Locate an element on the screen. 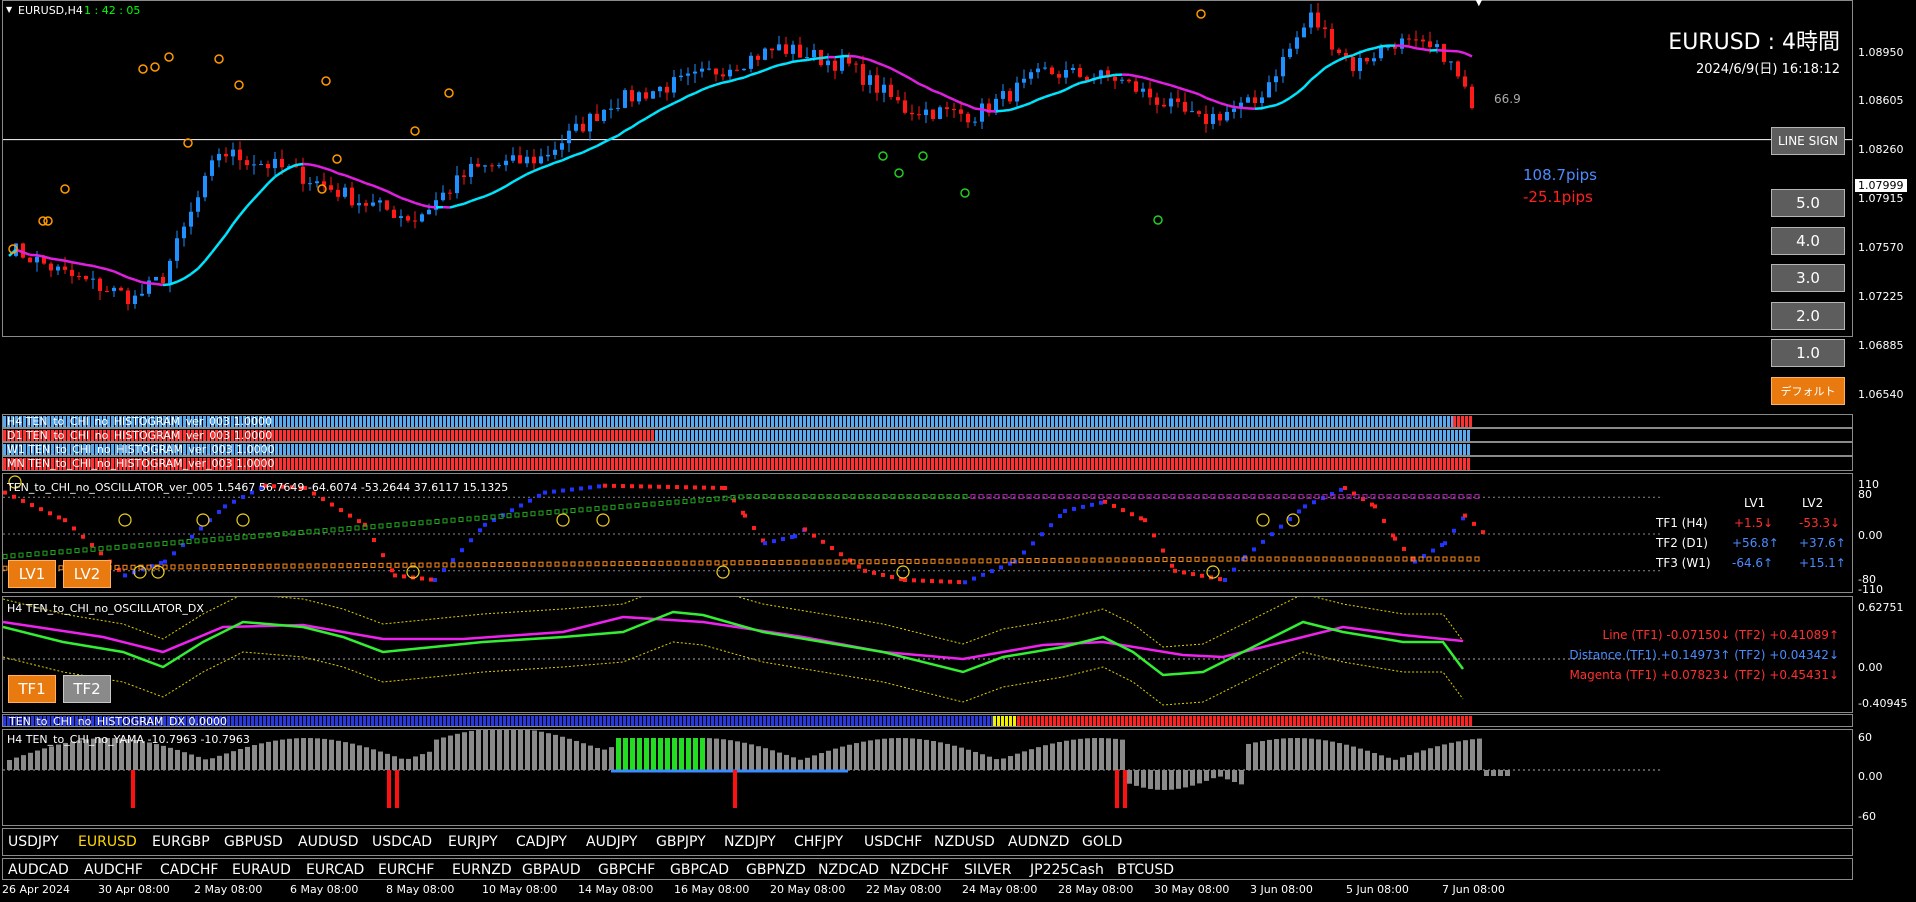  symbol-euraud: EURAUD is located at coordinates (261, 870).